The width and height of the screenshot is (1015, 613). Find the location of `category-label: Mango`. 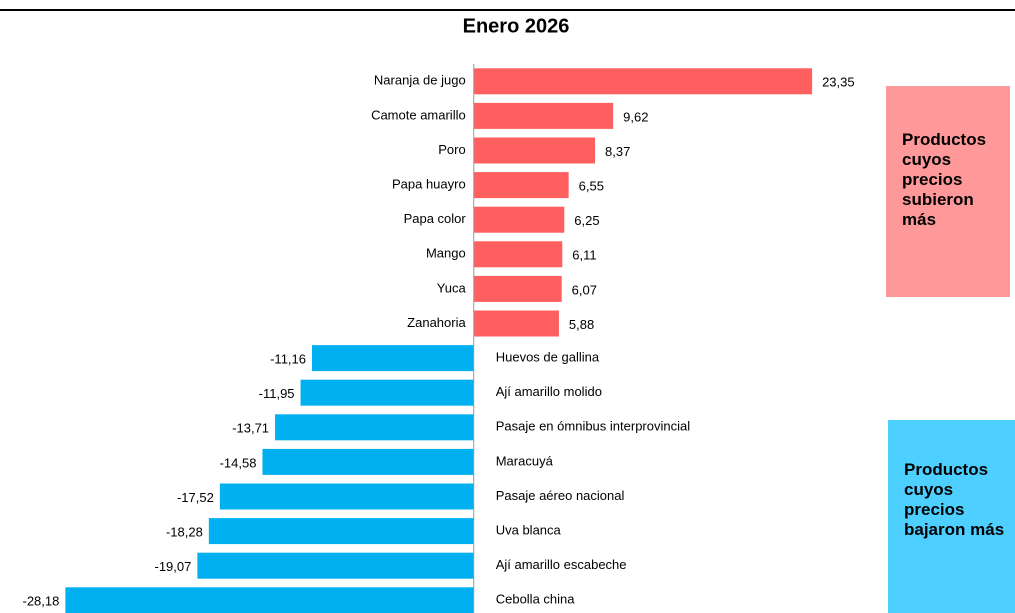

category-label: Mango is located at coordinates (446, 253).